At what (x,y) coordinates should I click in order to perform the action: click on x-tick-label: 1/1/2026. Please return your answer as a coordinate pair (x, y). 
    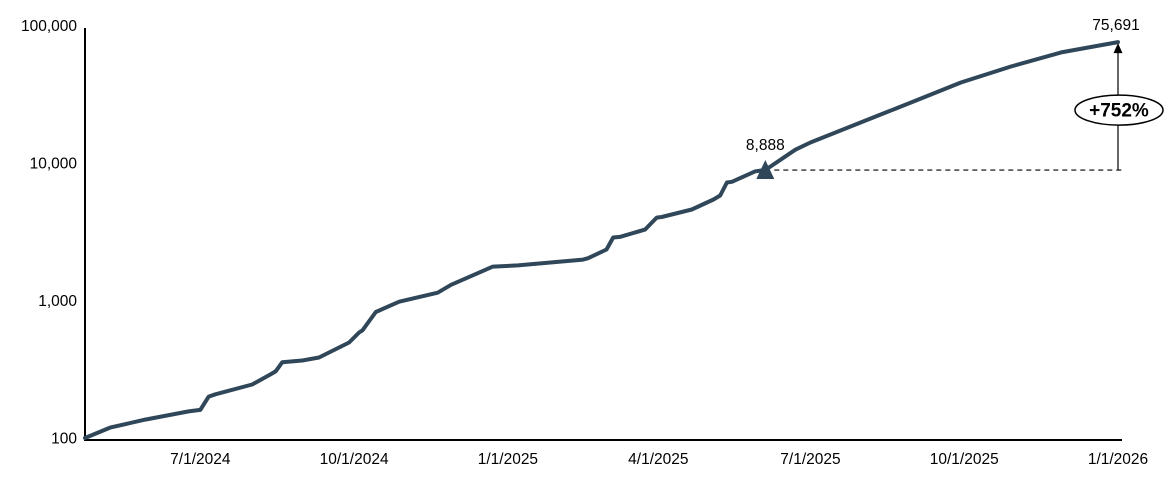
    Looking at the image, I should click on (1118, 459).